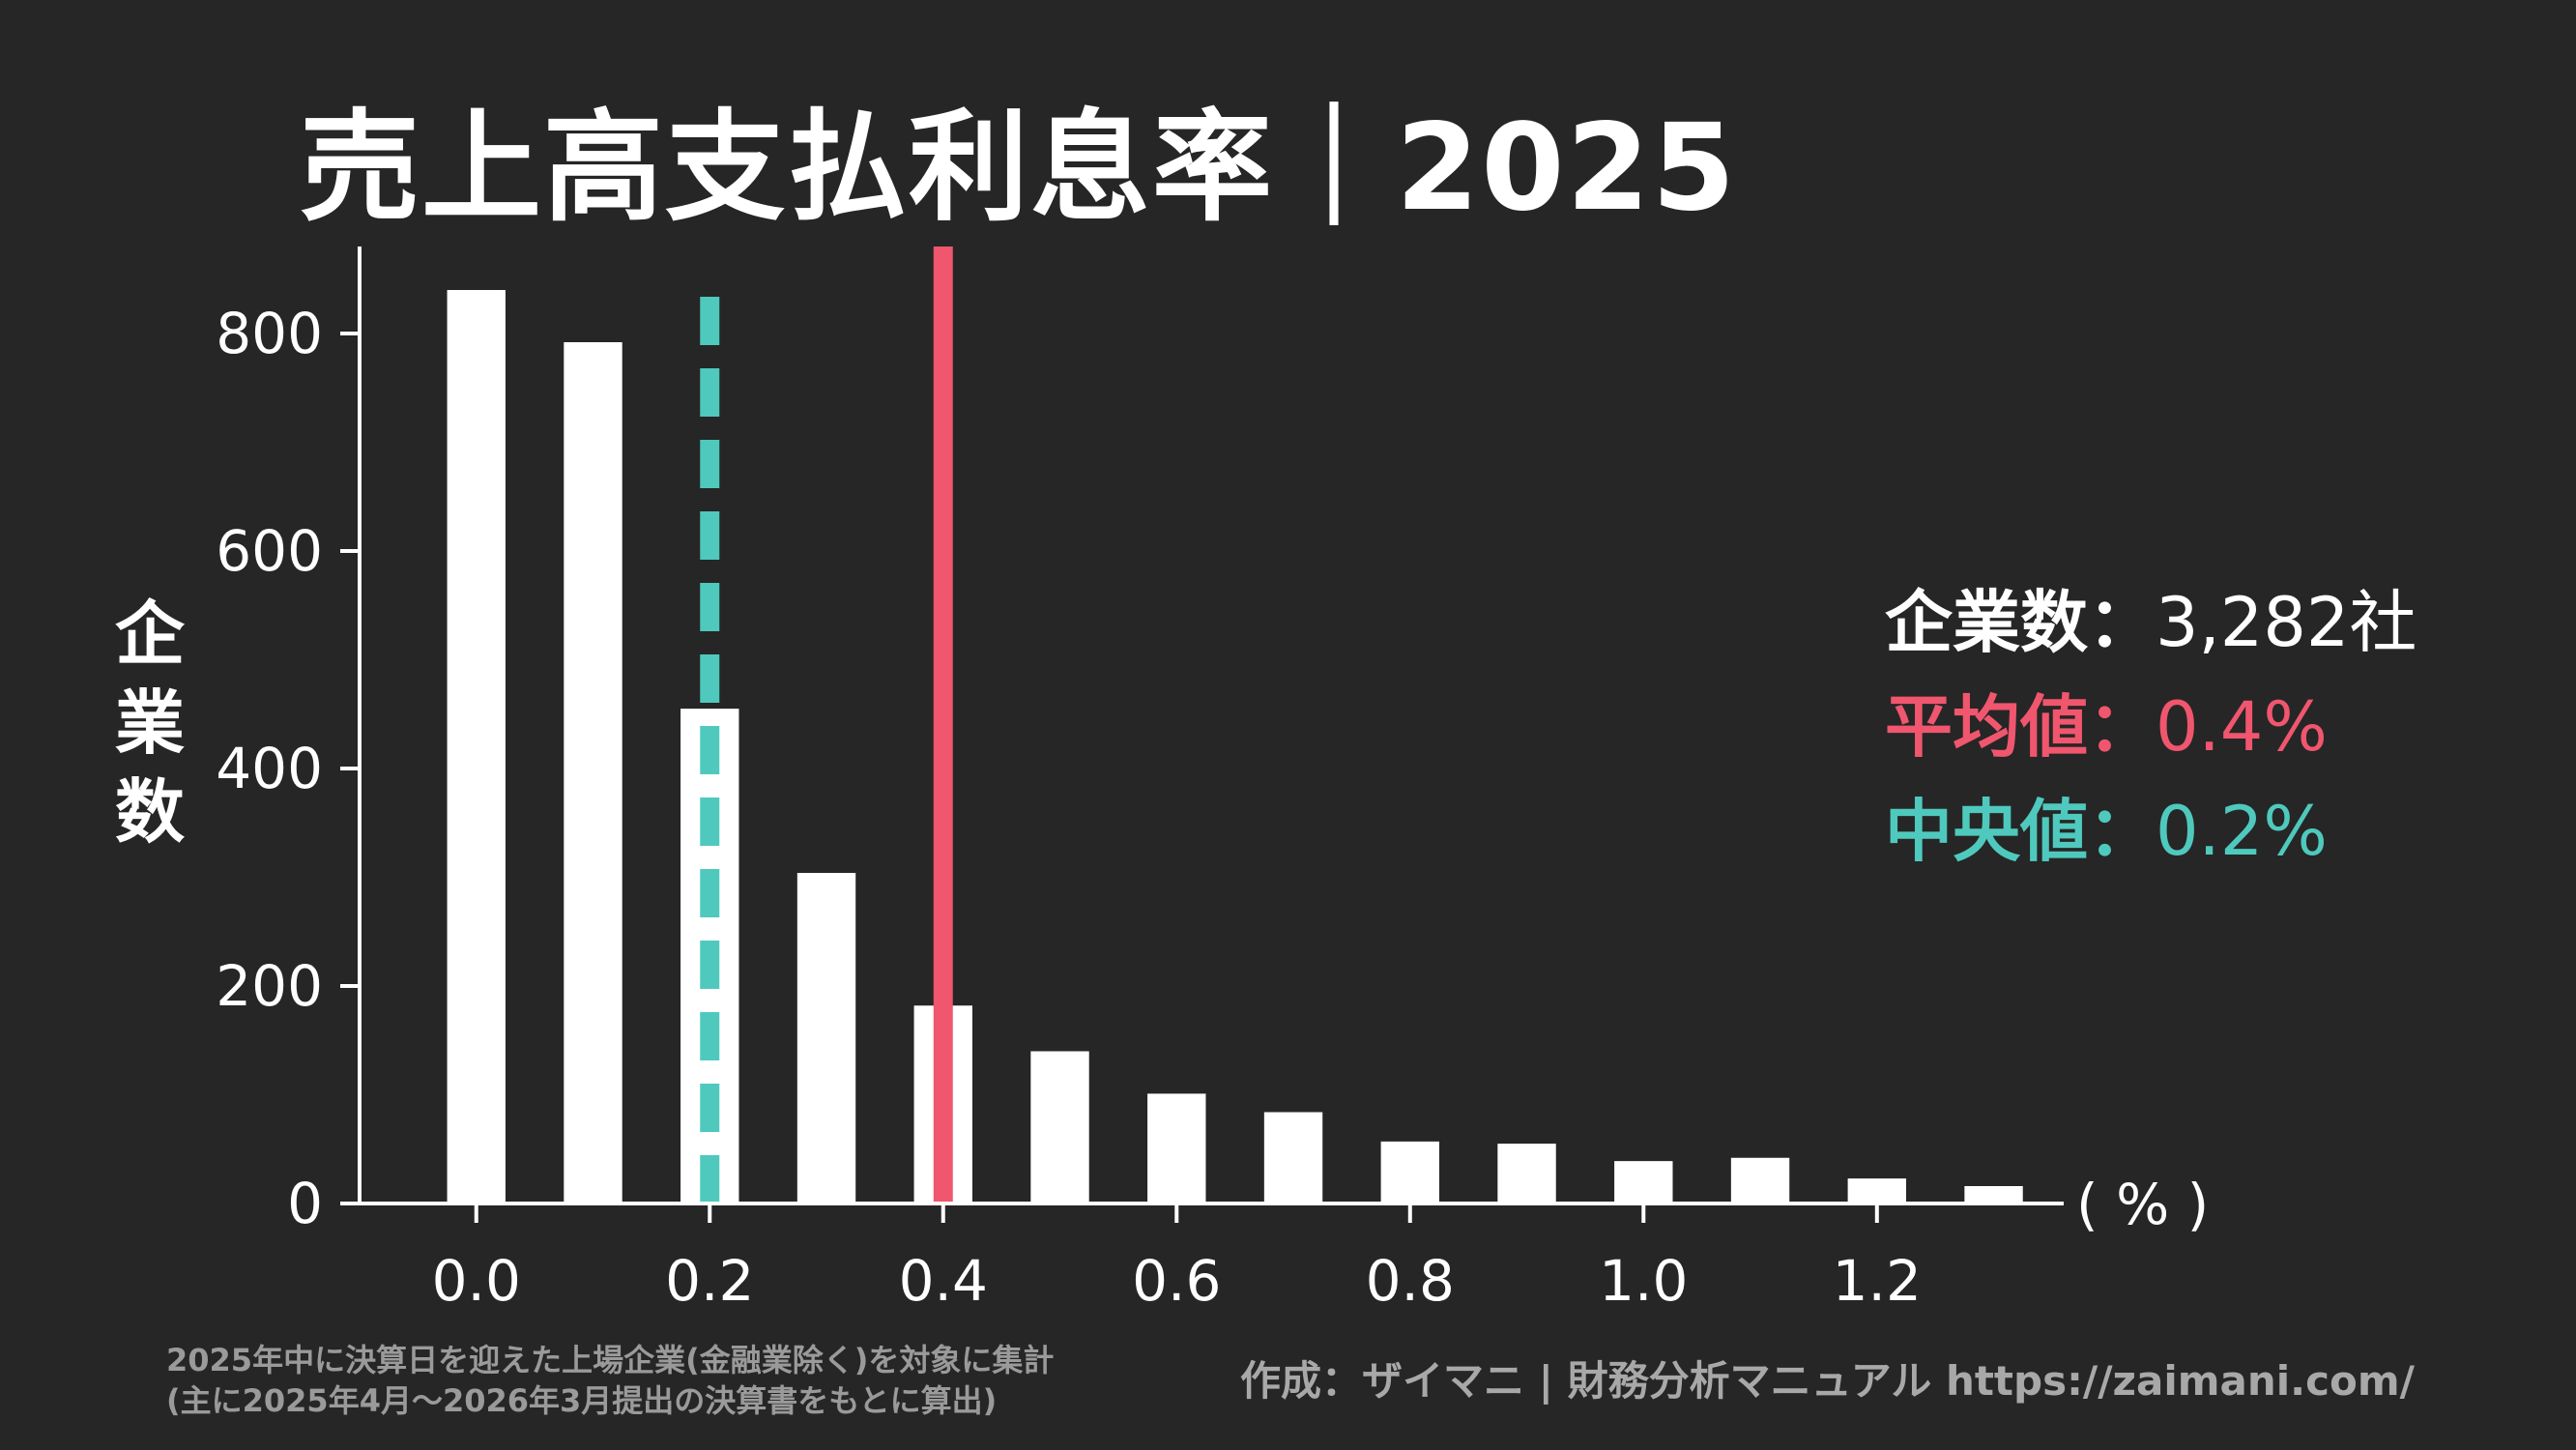  I want to click on chart-title: 売上高支払利息率｜2025, so click(1019, 169).